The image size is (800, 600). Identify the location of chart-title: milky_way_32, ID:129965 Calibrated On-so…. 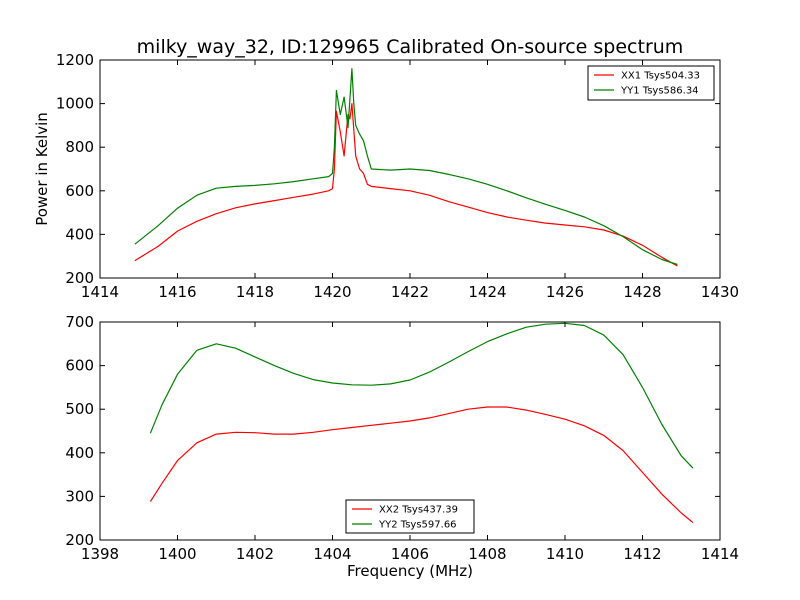
(410, 47).